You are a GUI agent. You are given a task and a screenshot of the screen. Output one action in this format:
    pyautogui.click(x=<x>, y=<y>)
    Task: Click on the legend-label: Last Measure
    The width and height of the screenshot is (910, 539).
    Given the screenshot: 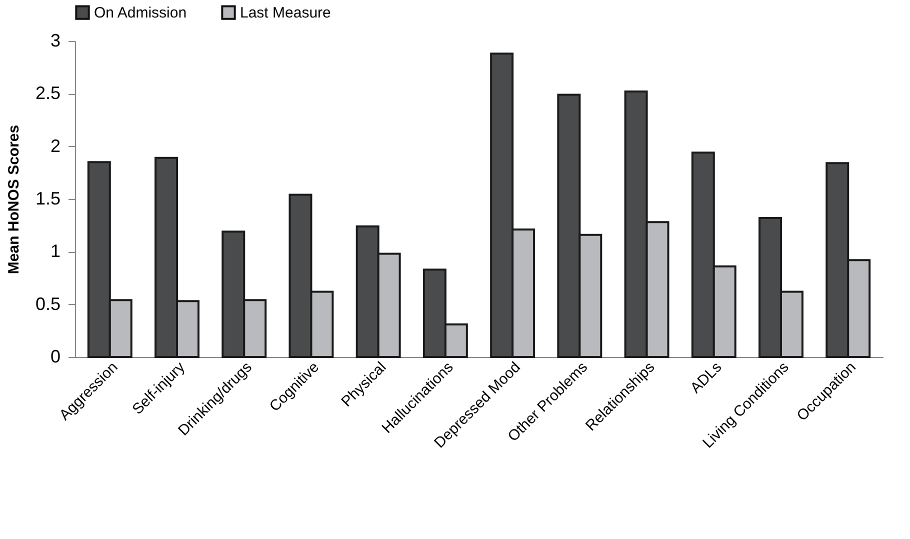 What is the action you would take?
    pyautogui.click(x=285, y=13)
    